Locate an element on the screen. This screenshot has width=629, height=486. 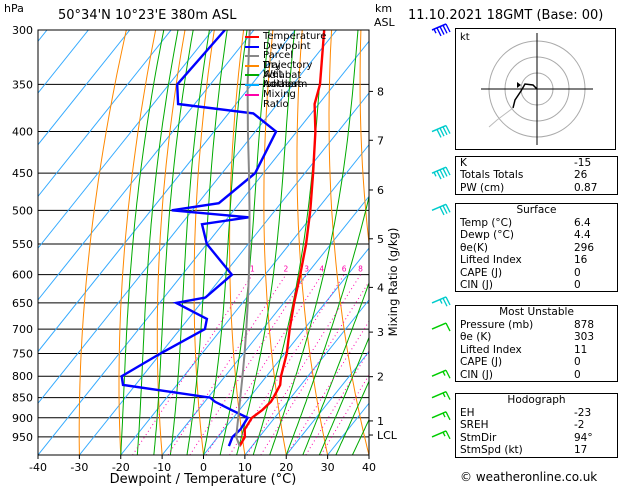
table-row: CIN (J) 0 is located at coordinates (536, 375).